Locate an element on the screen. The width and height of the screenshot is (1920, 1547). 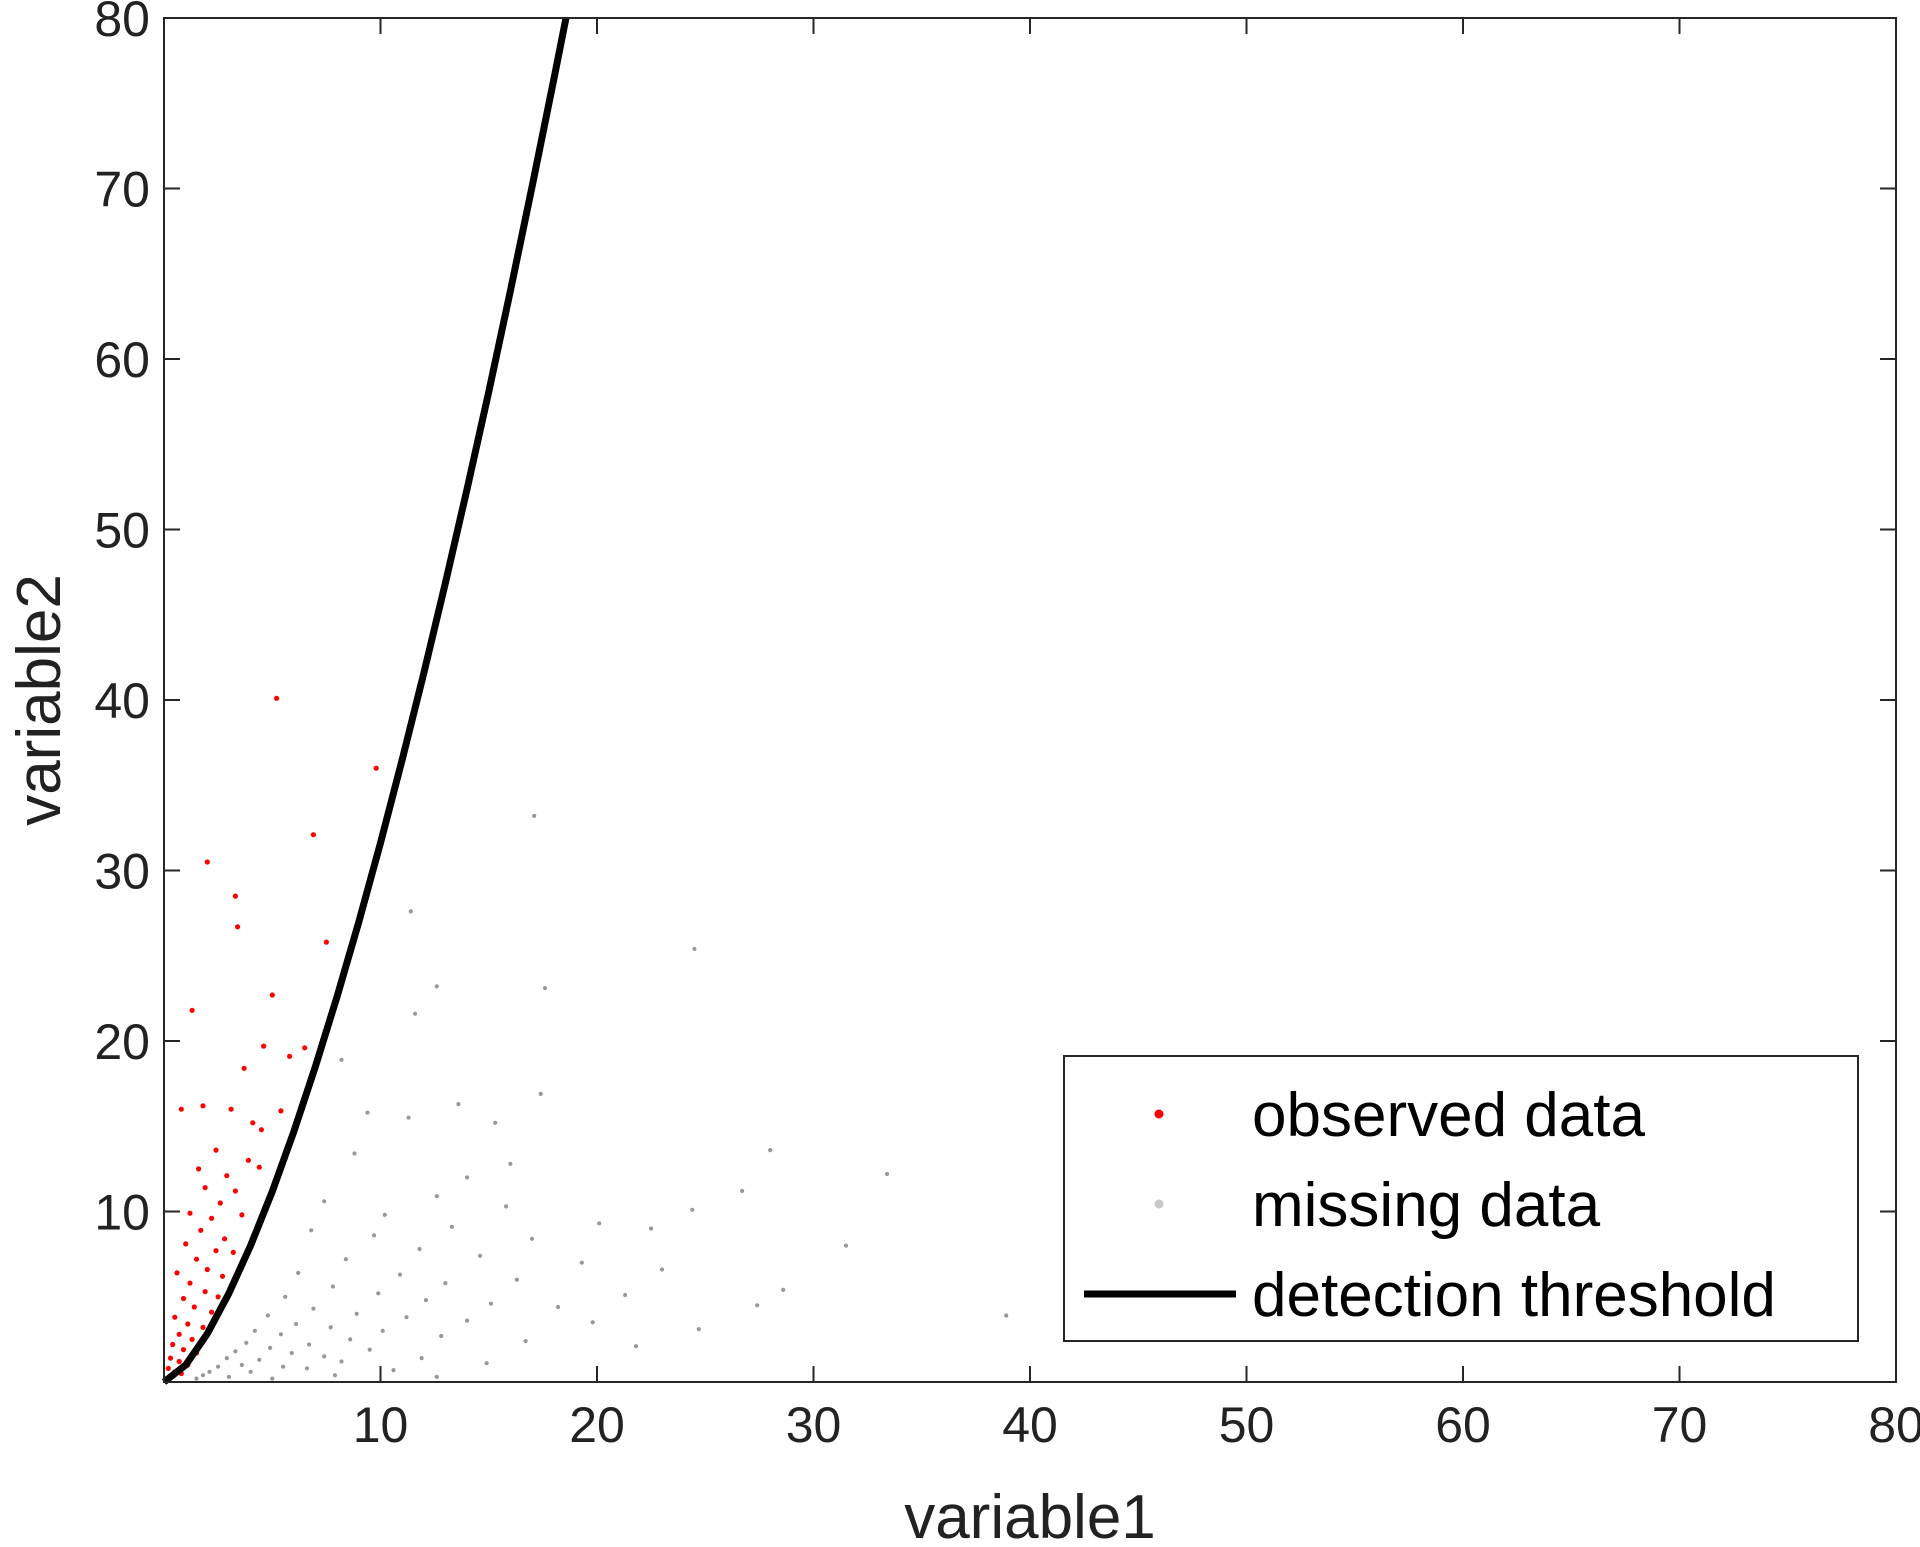
x-tick-label: 10 is located at coordinates (381, 1425).